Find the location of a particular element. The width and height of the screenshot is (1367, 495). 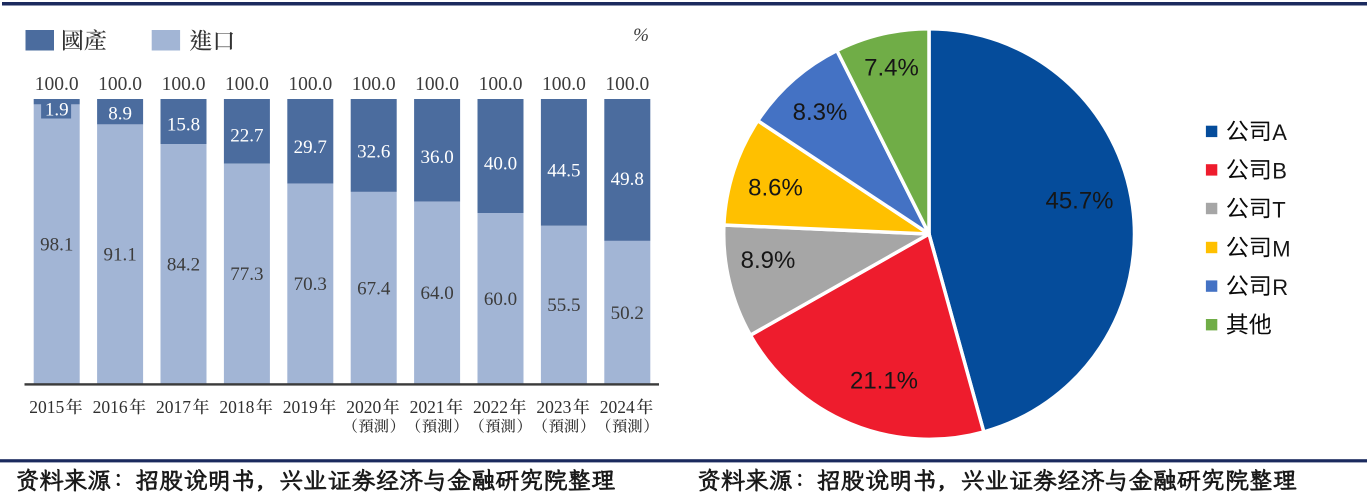

svg-text: 2023 is located at coordinates (553, 407).